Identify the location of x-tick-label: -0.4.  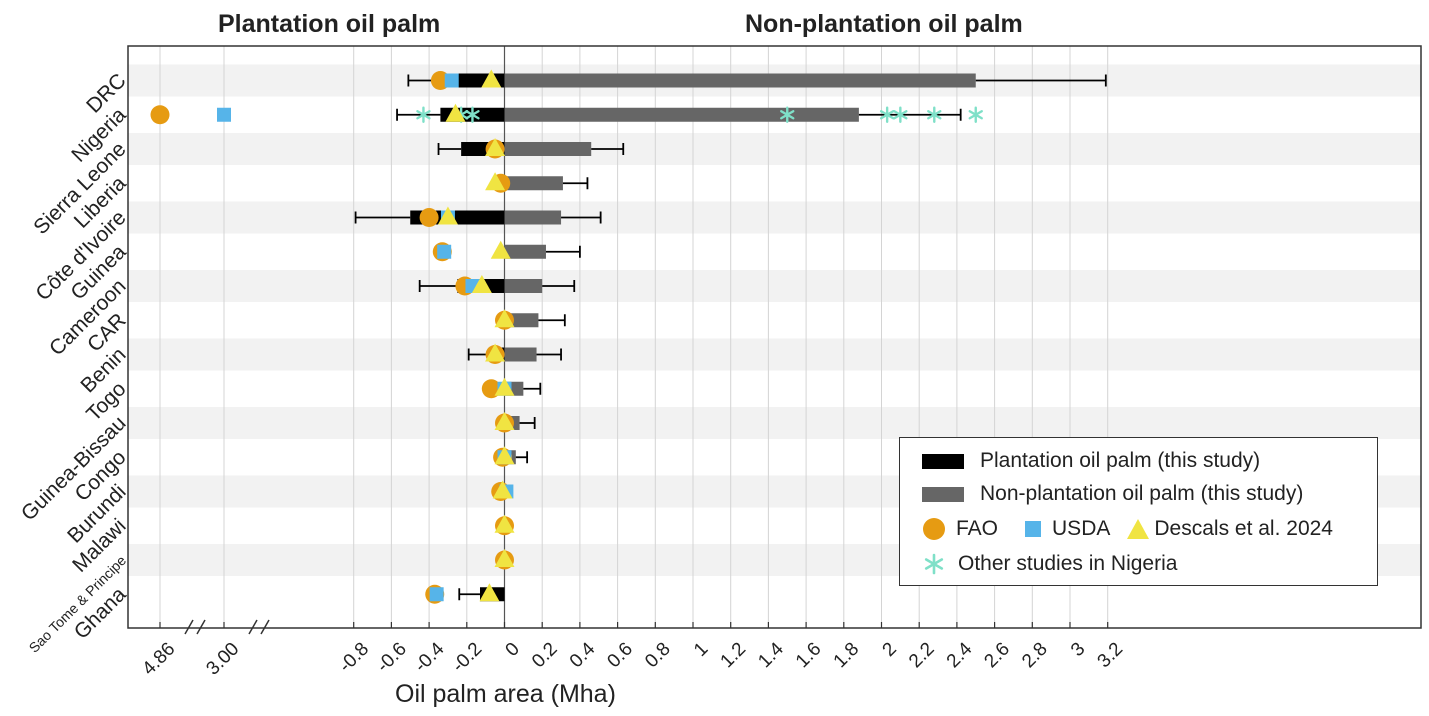
(430, 657).